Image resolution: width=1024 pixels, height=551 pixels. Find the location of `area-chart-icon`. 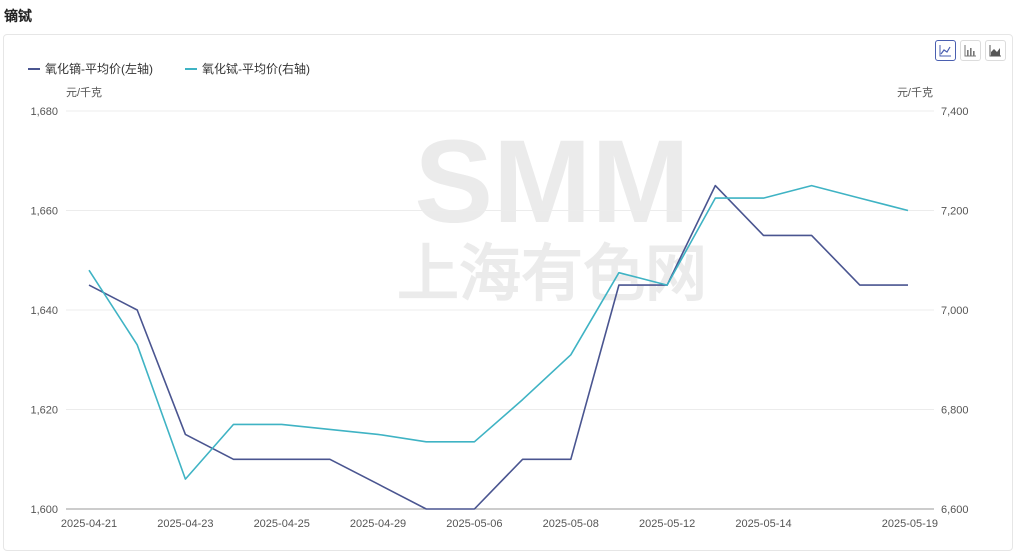

area-chart-icon is located at coordinates (995, 51).